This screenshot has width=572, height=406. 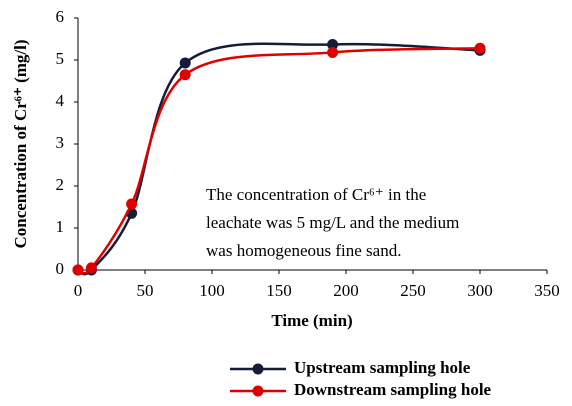 I want to click on y-tick-label: 0, so click(x=60, y=268).